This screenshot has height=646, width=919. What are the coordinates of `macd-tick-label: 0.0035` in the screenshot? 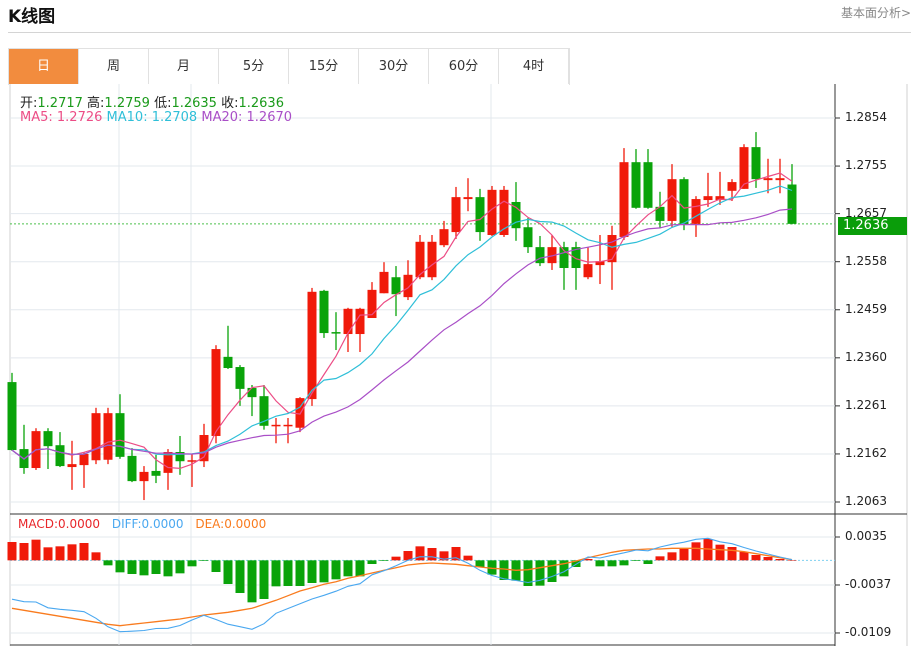 It's located at (866, 536).